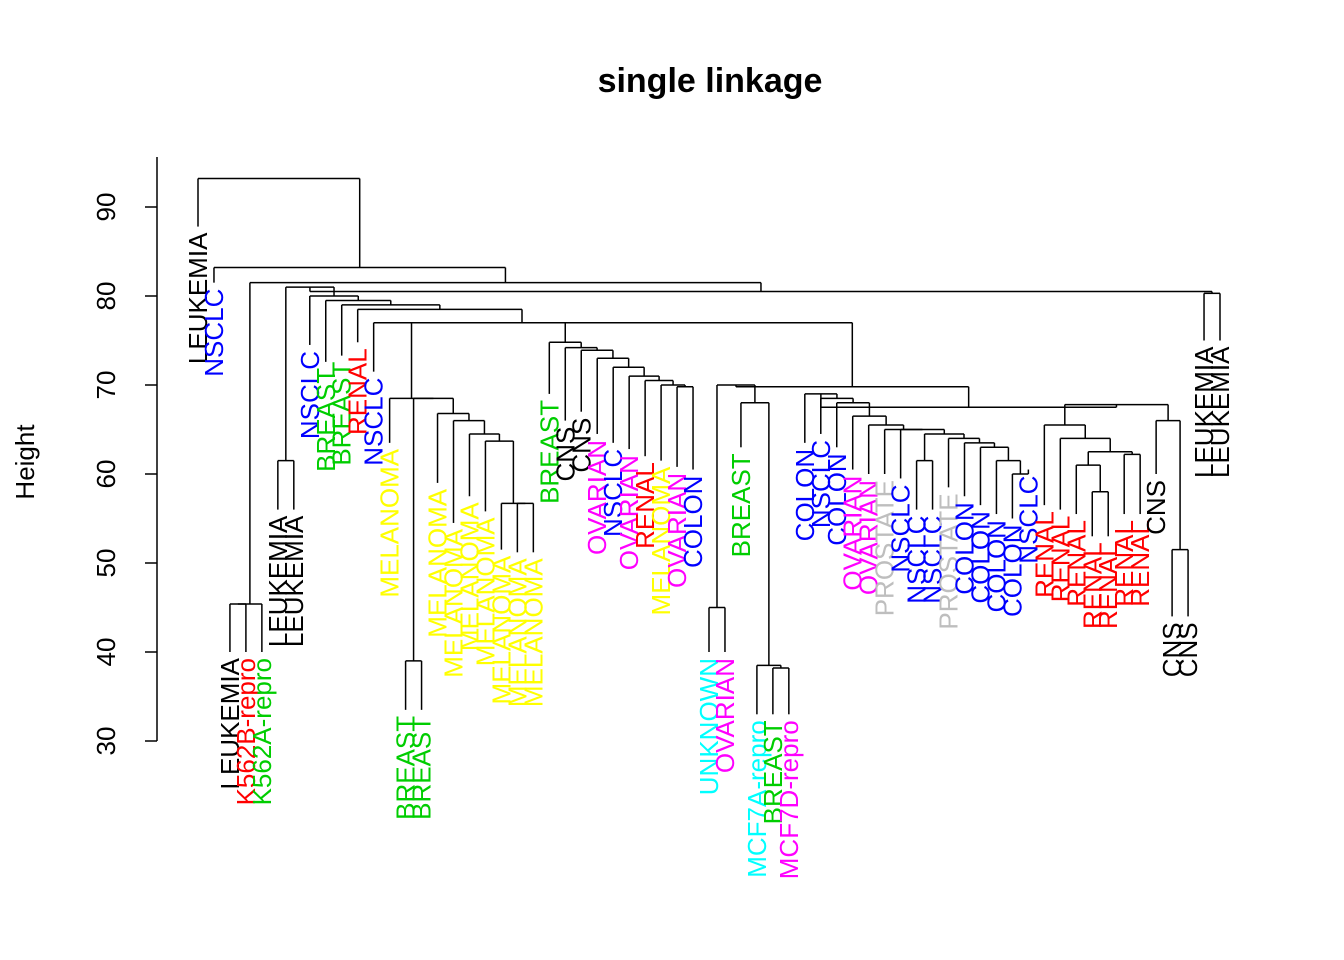 The height and width of the screenshot is (960, 1344). I want to click on leaf-label: MCF7A-repro, so click(757, 798).